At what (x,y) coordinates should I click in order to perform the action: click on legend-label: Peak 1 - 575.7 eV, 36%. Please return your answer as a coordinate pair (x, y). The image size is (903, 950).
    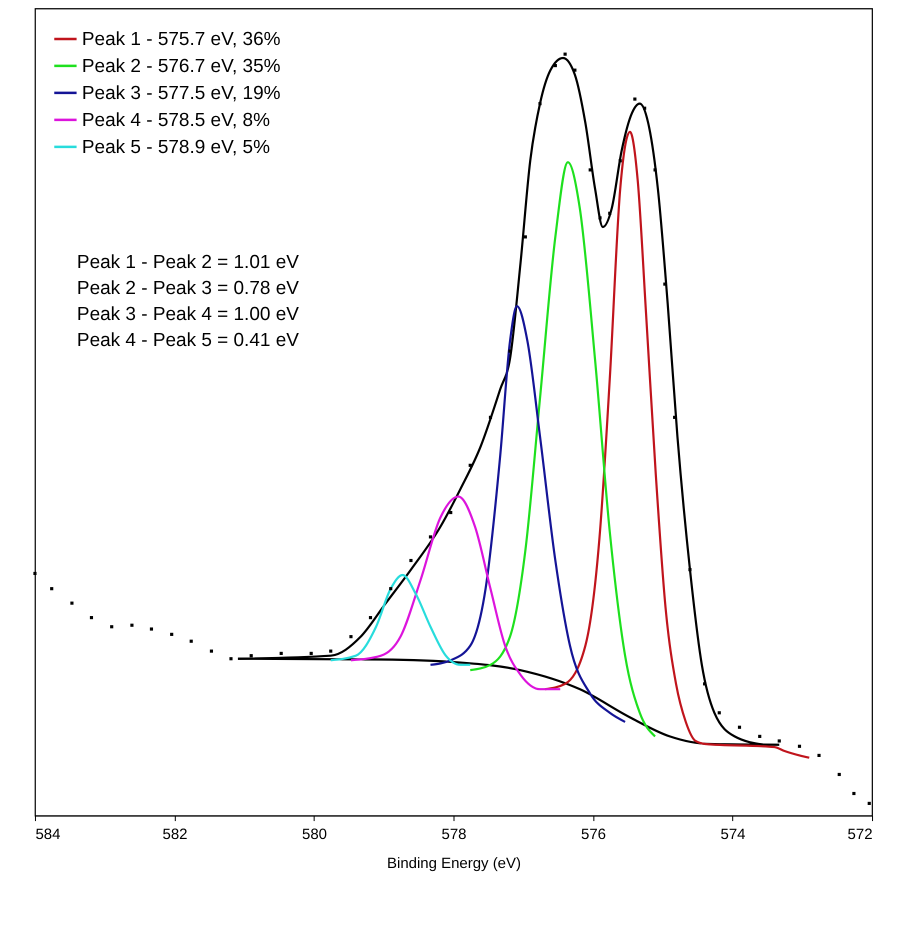
    Looking at the image, I should click on (181, 39).